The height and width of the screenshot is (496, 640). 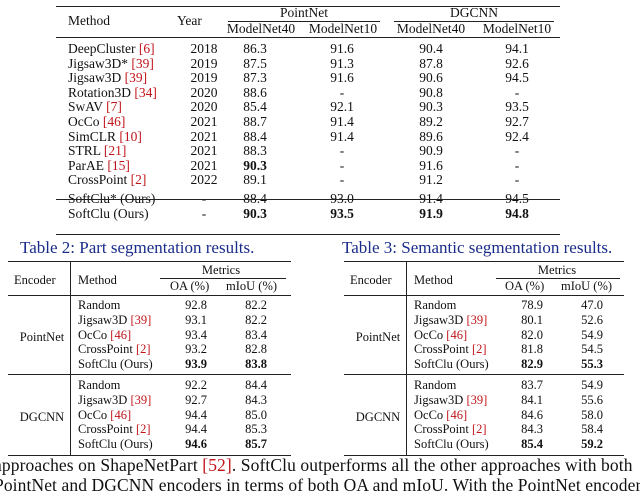 What do you see at coordinates (592, 305) in the screenshot?
I see `miou-cell: 47.0` at bounding box center [592, 305].